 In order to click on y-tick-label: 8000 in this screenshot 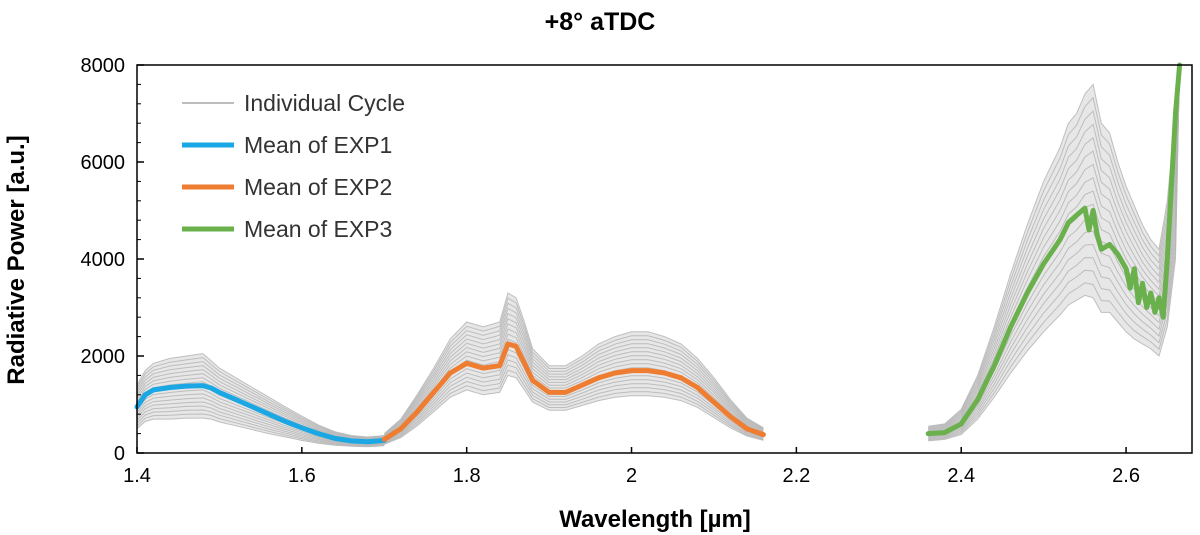, I will do `click(103, 66)`.